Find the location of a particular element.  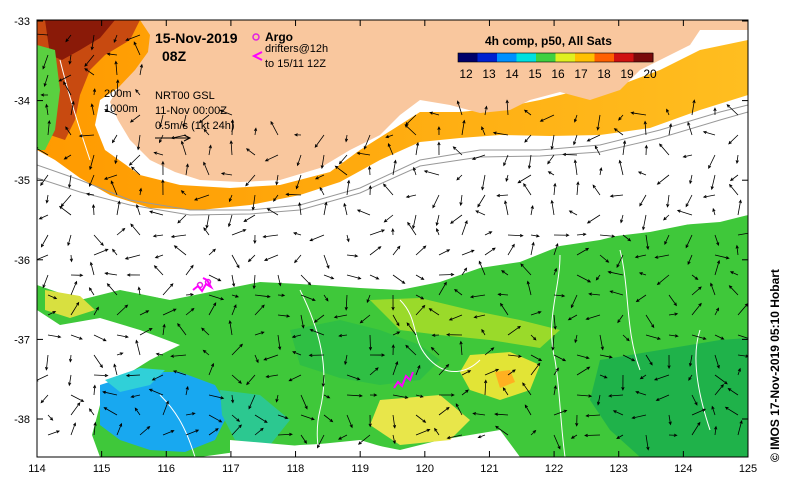

x-tick-label: 118 is located at coordinates (296, 469).